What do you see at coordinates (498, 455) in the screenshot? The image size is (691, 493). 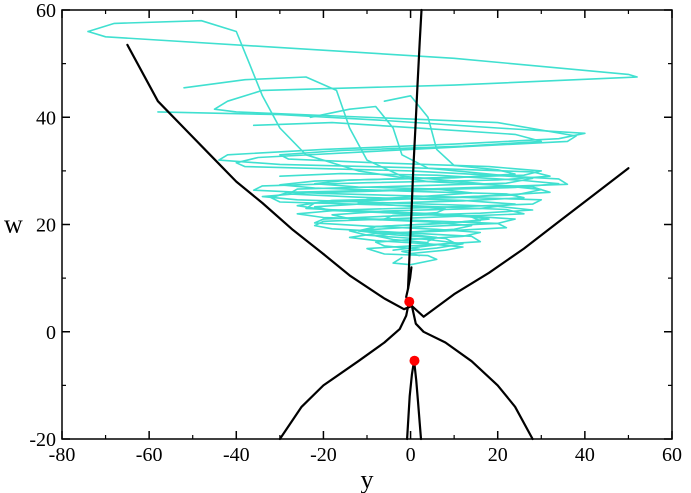 I see `x-tick-label: 20` at bounding box center [498, 455].